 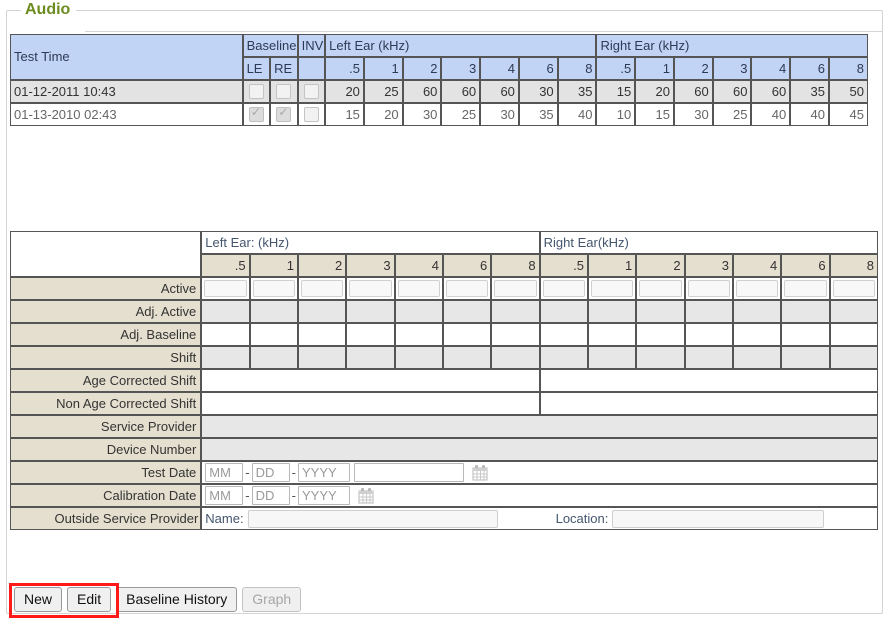 What do you see at coordinates (757, 265) in the screenshot?
I see `detail-freq-right-4: 4` at bounding box center [757, 265].